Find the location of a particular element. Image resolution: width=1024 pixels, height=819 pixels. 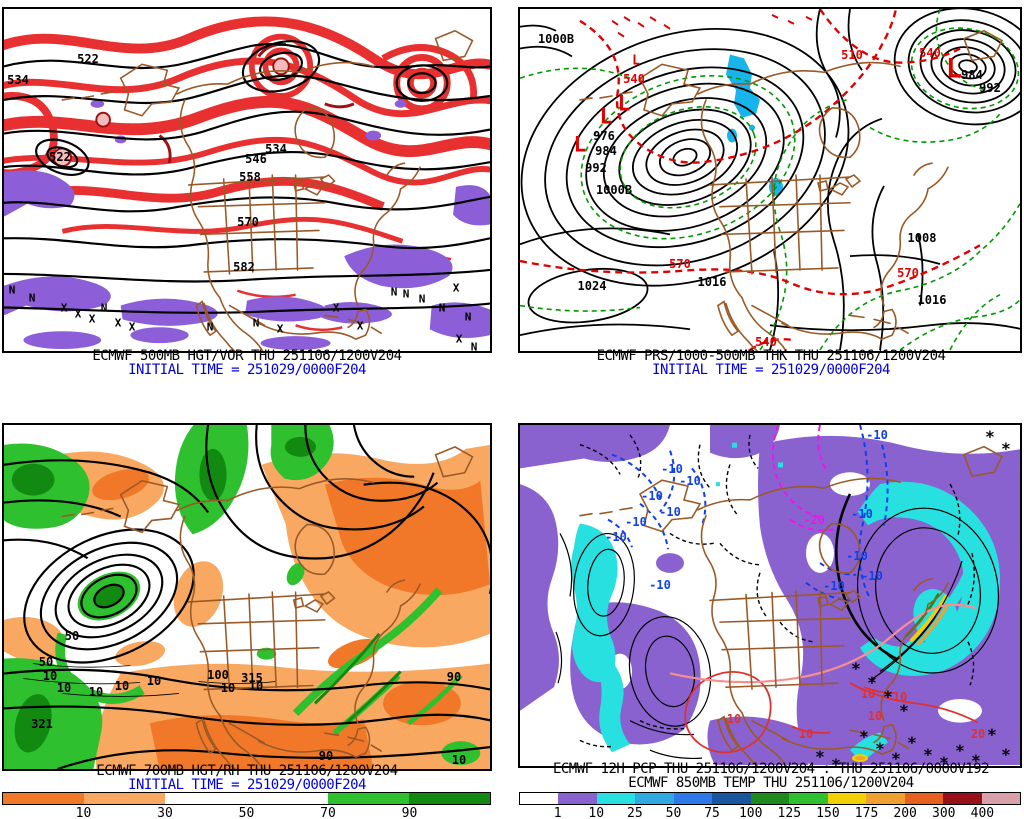

panel1-initial-time: INITIAL TIME = 251029/0000F204 is located at coordinates (247, 370).